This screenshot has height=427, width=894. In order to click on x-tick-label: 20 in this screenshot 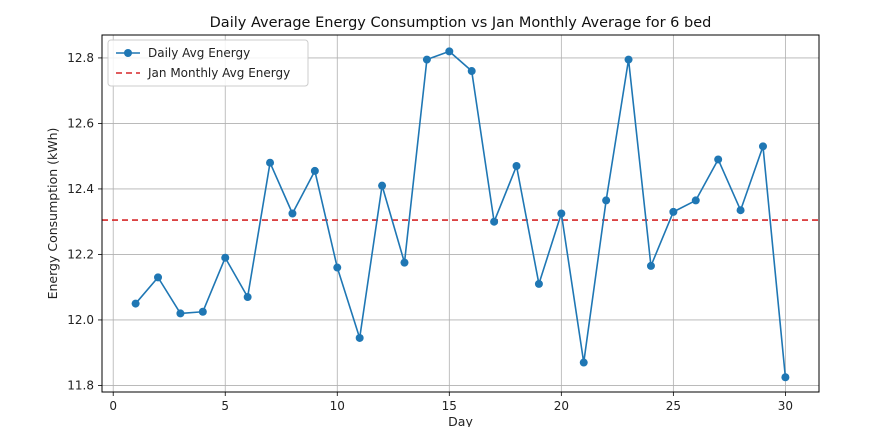, I will do `click(561, 406)`.